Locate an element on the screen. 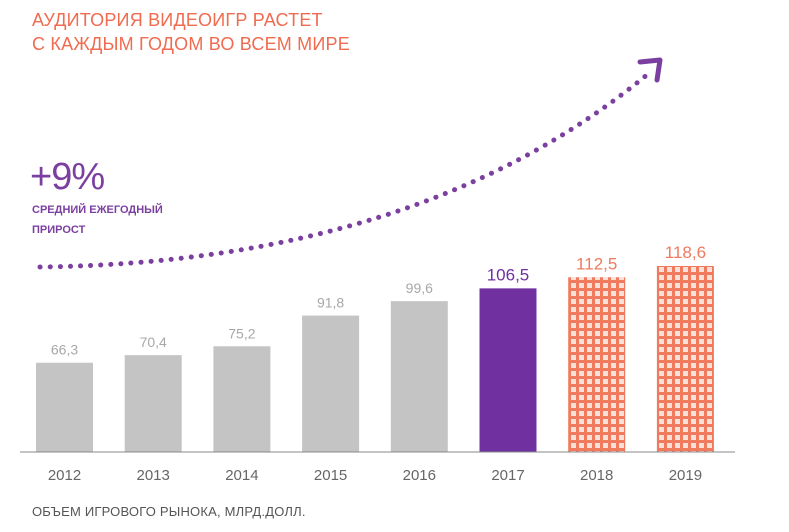 Image resolution: width=789 pixels, height=532 pixels. bar-2012 is located at coordinates (64, 407).